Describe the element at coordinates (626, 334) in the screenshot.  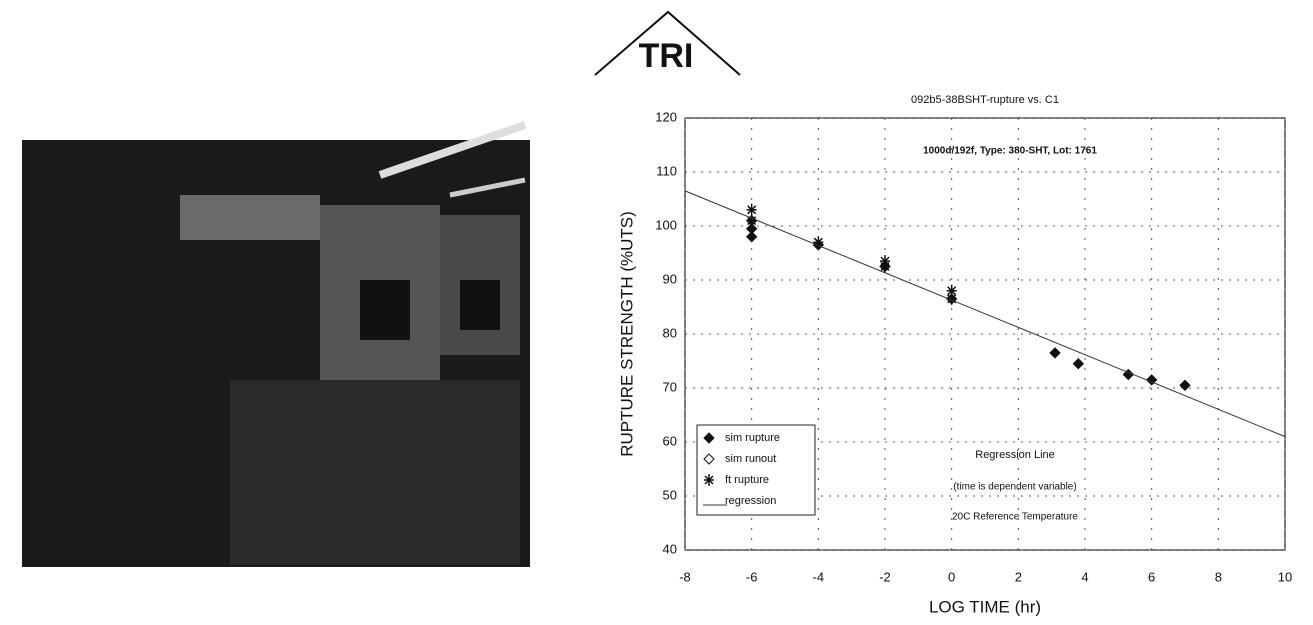
I see `y-axis-label: RUPTURE STRENGTH (%UTS)` at that location.